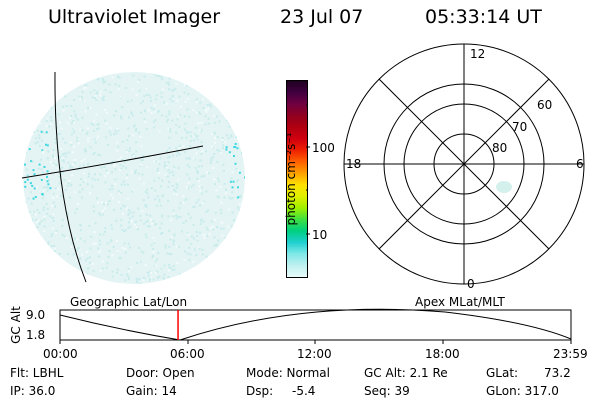 The width and height of the screenshot is (600, 400). I want to click on door-status: Door: Open, so click(160, 373).